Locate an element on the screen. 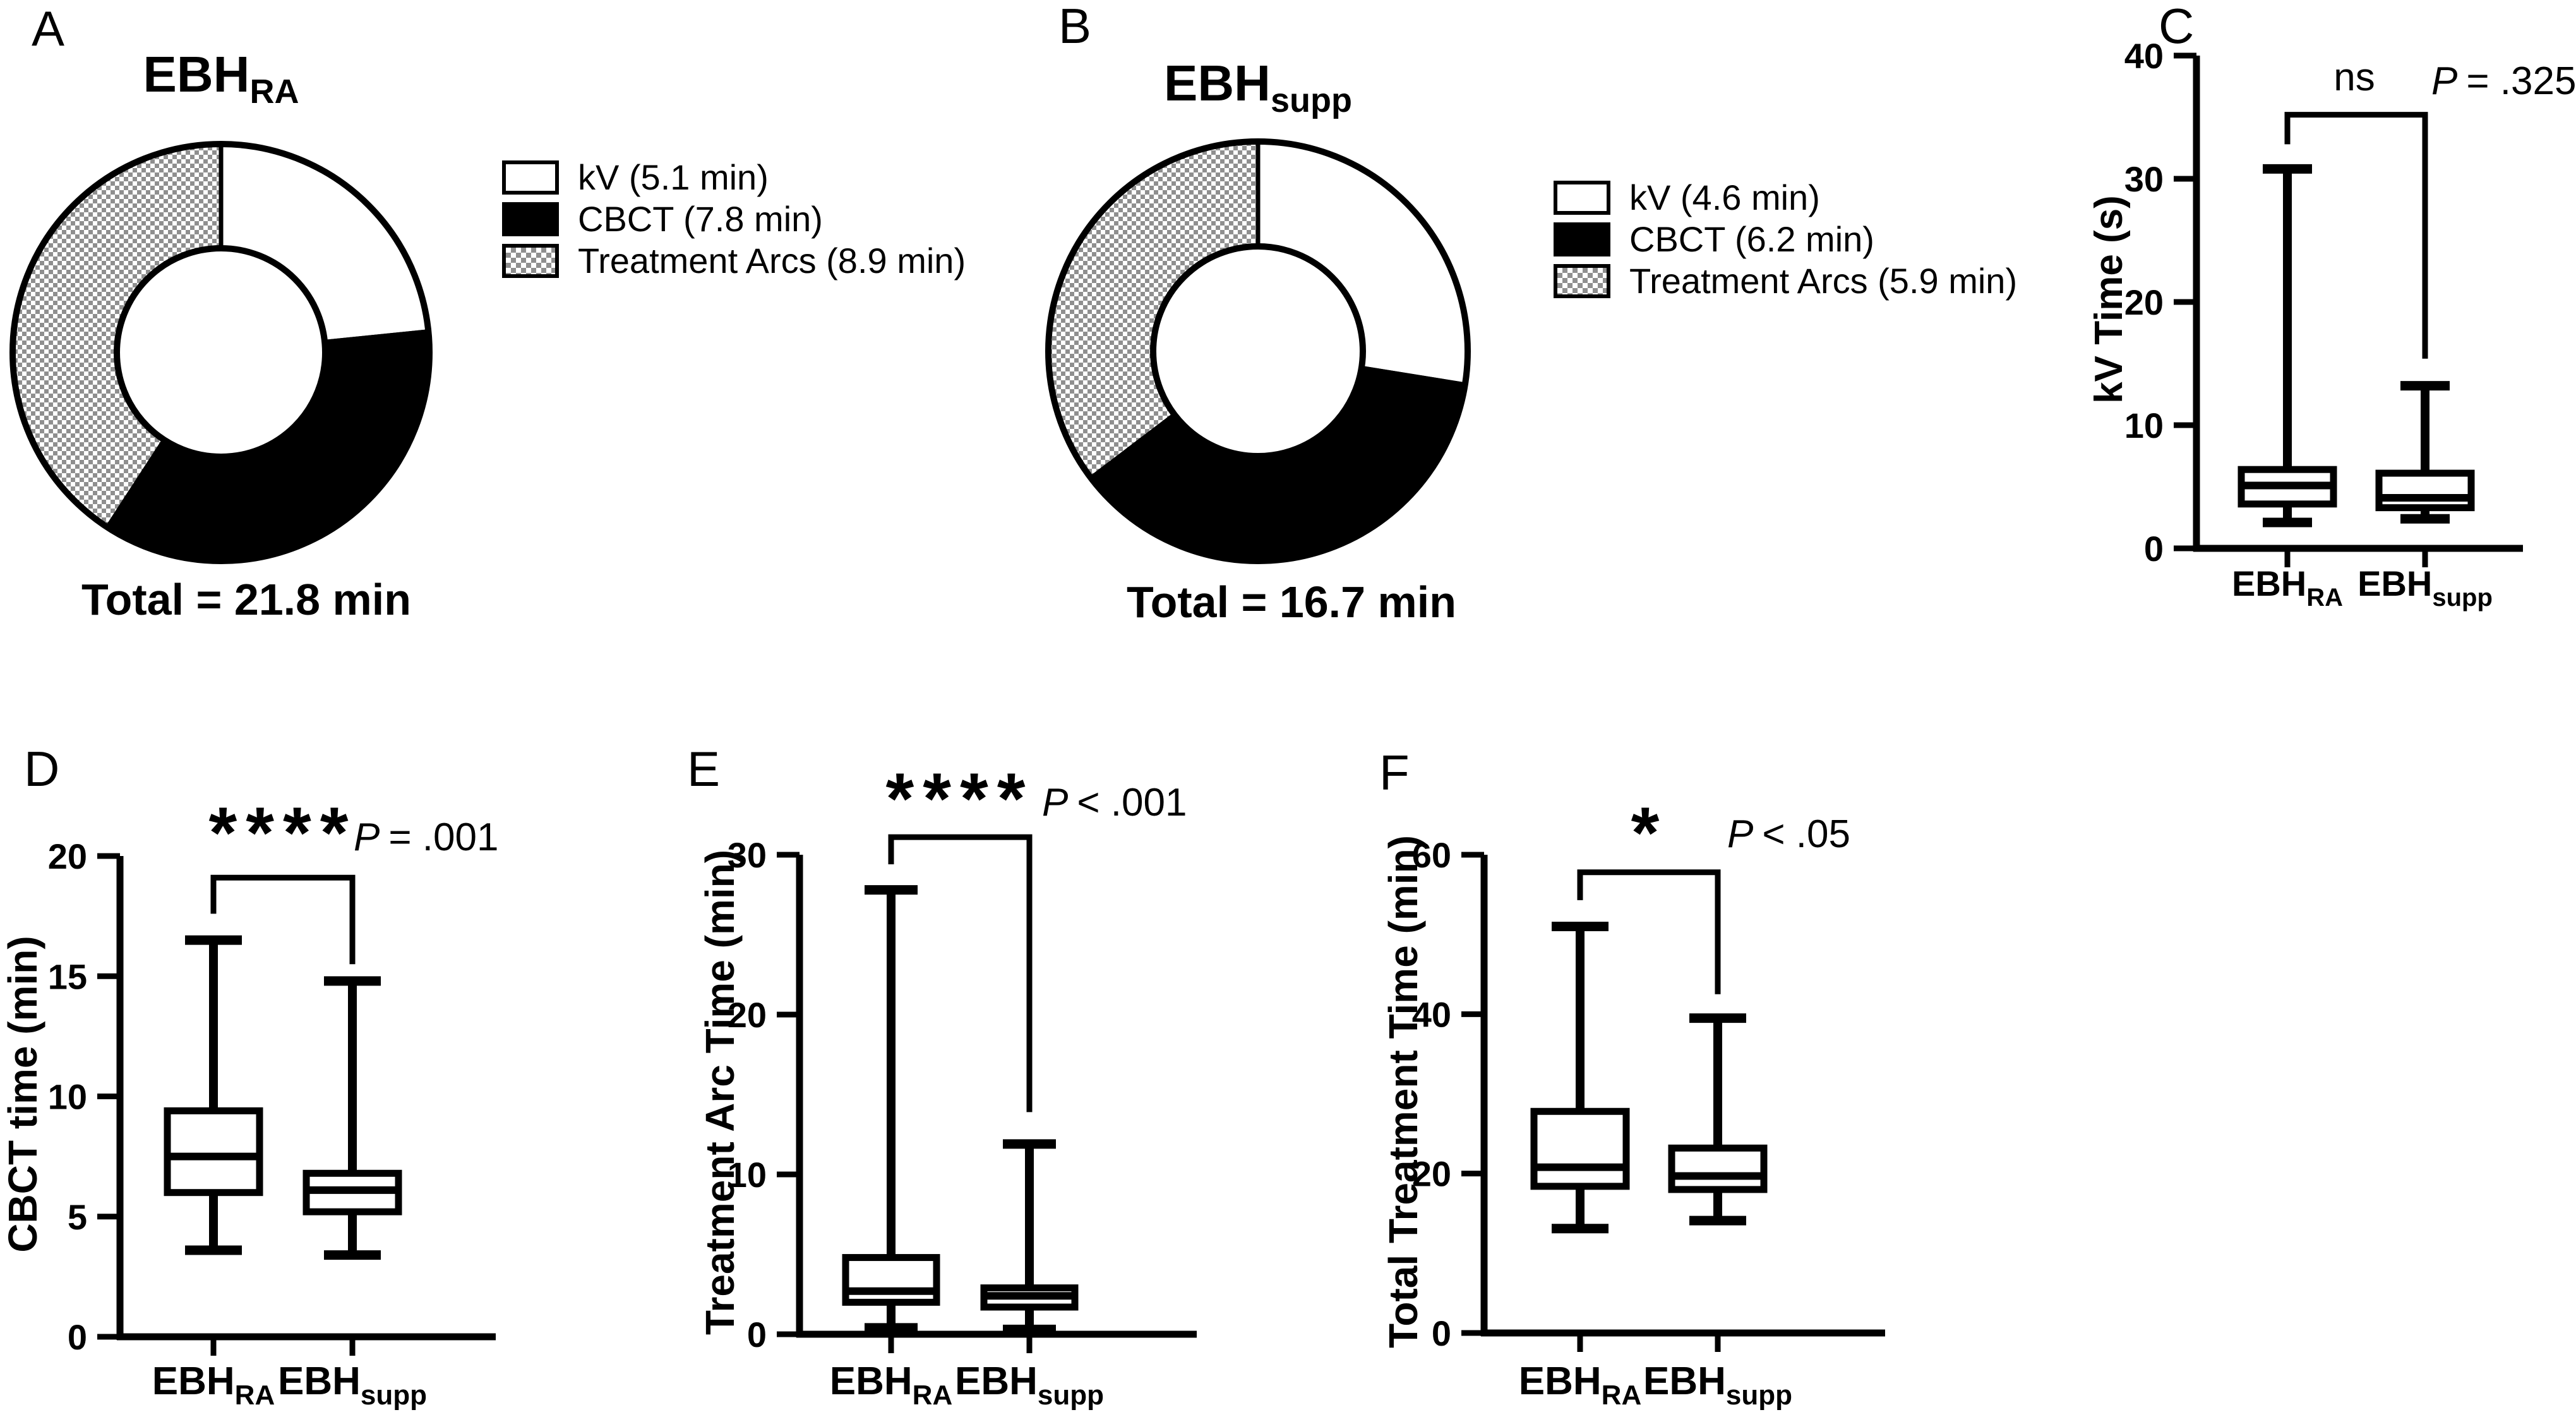 This screenshot has width=2576, height=1417. legend-item-cbct: CBCT (7.8 min) is located at coordinates (734, 219).